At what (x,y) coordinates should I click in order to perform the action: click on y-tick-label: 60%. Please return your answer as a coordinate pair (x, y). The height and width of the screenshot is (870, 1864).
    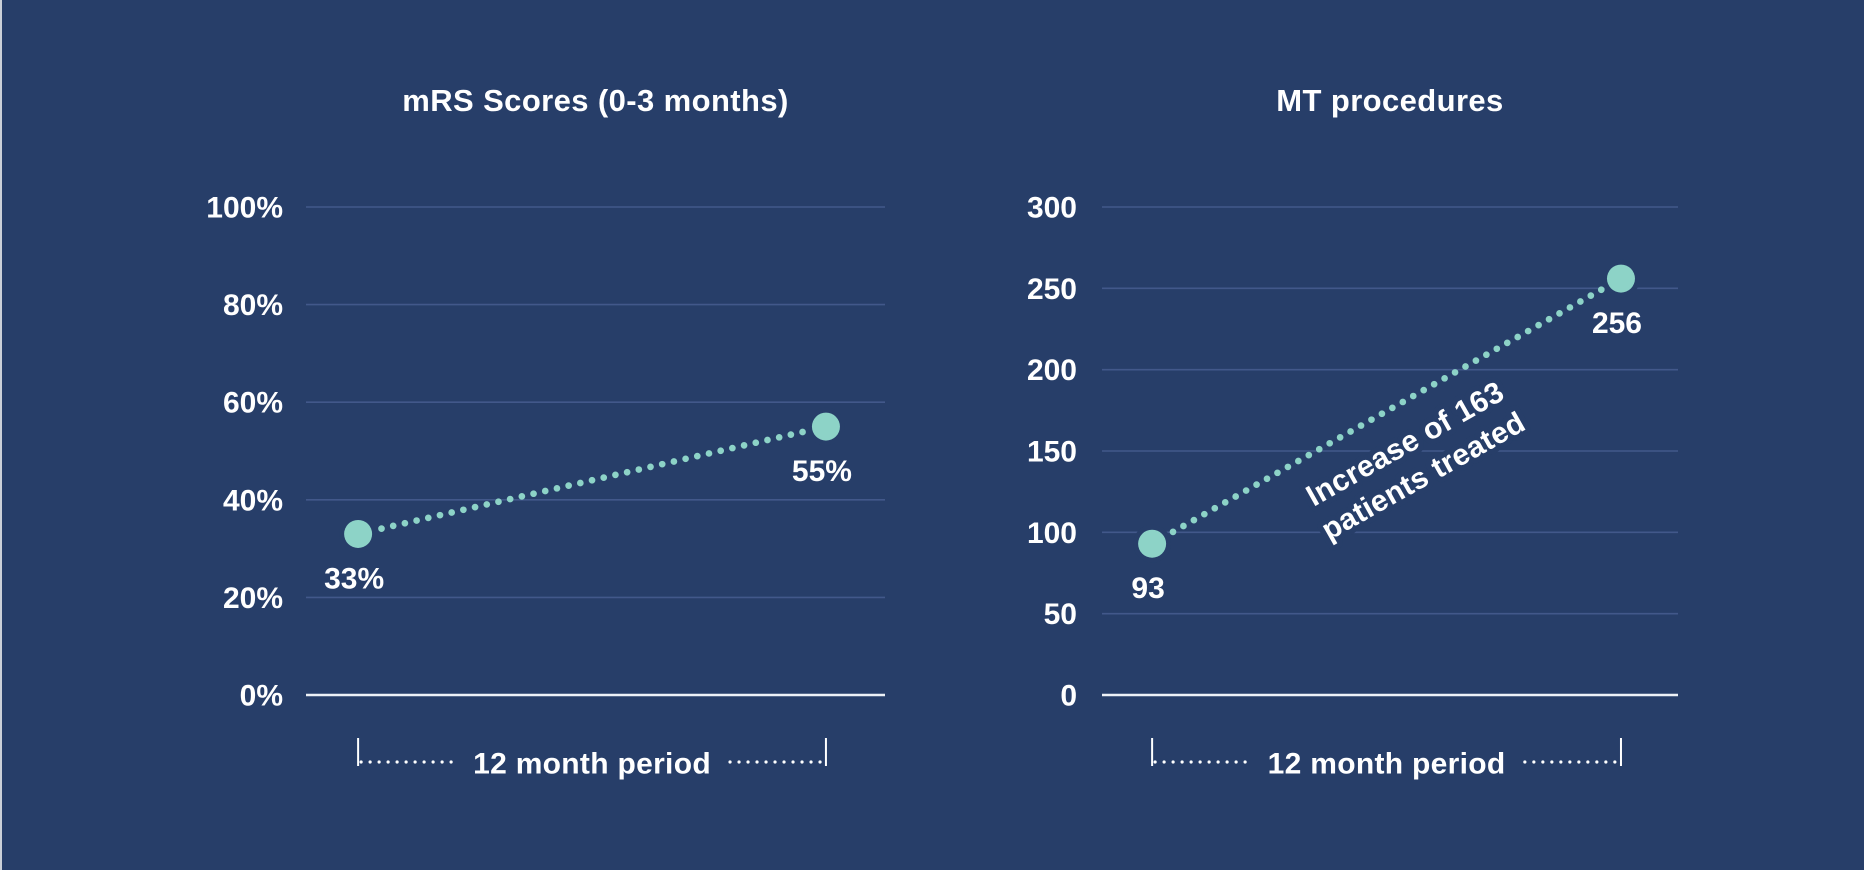
    Looking at the image, I should click on (253, 403).